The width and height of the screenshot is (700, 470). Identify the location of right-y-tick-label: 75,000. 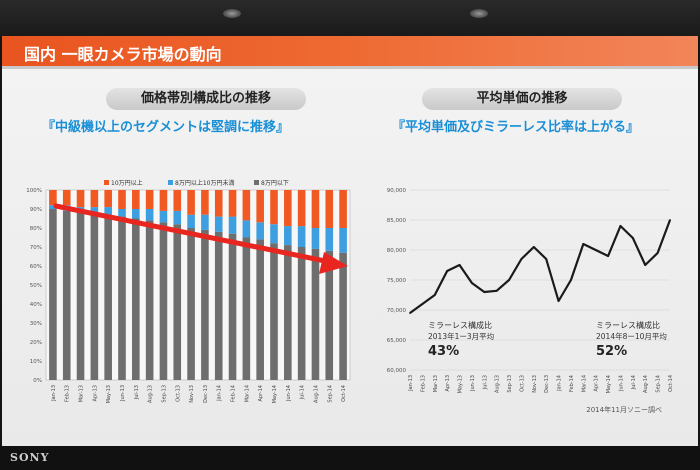
(397, 281).